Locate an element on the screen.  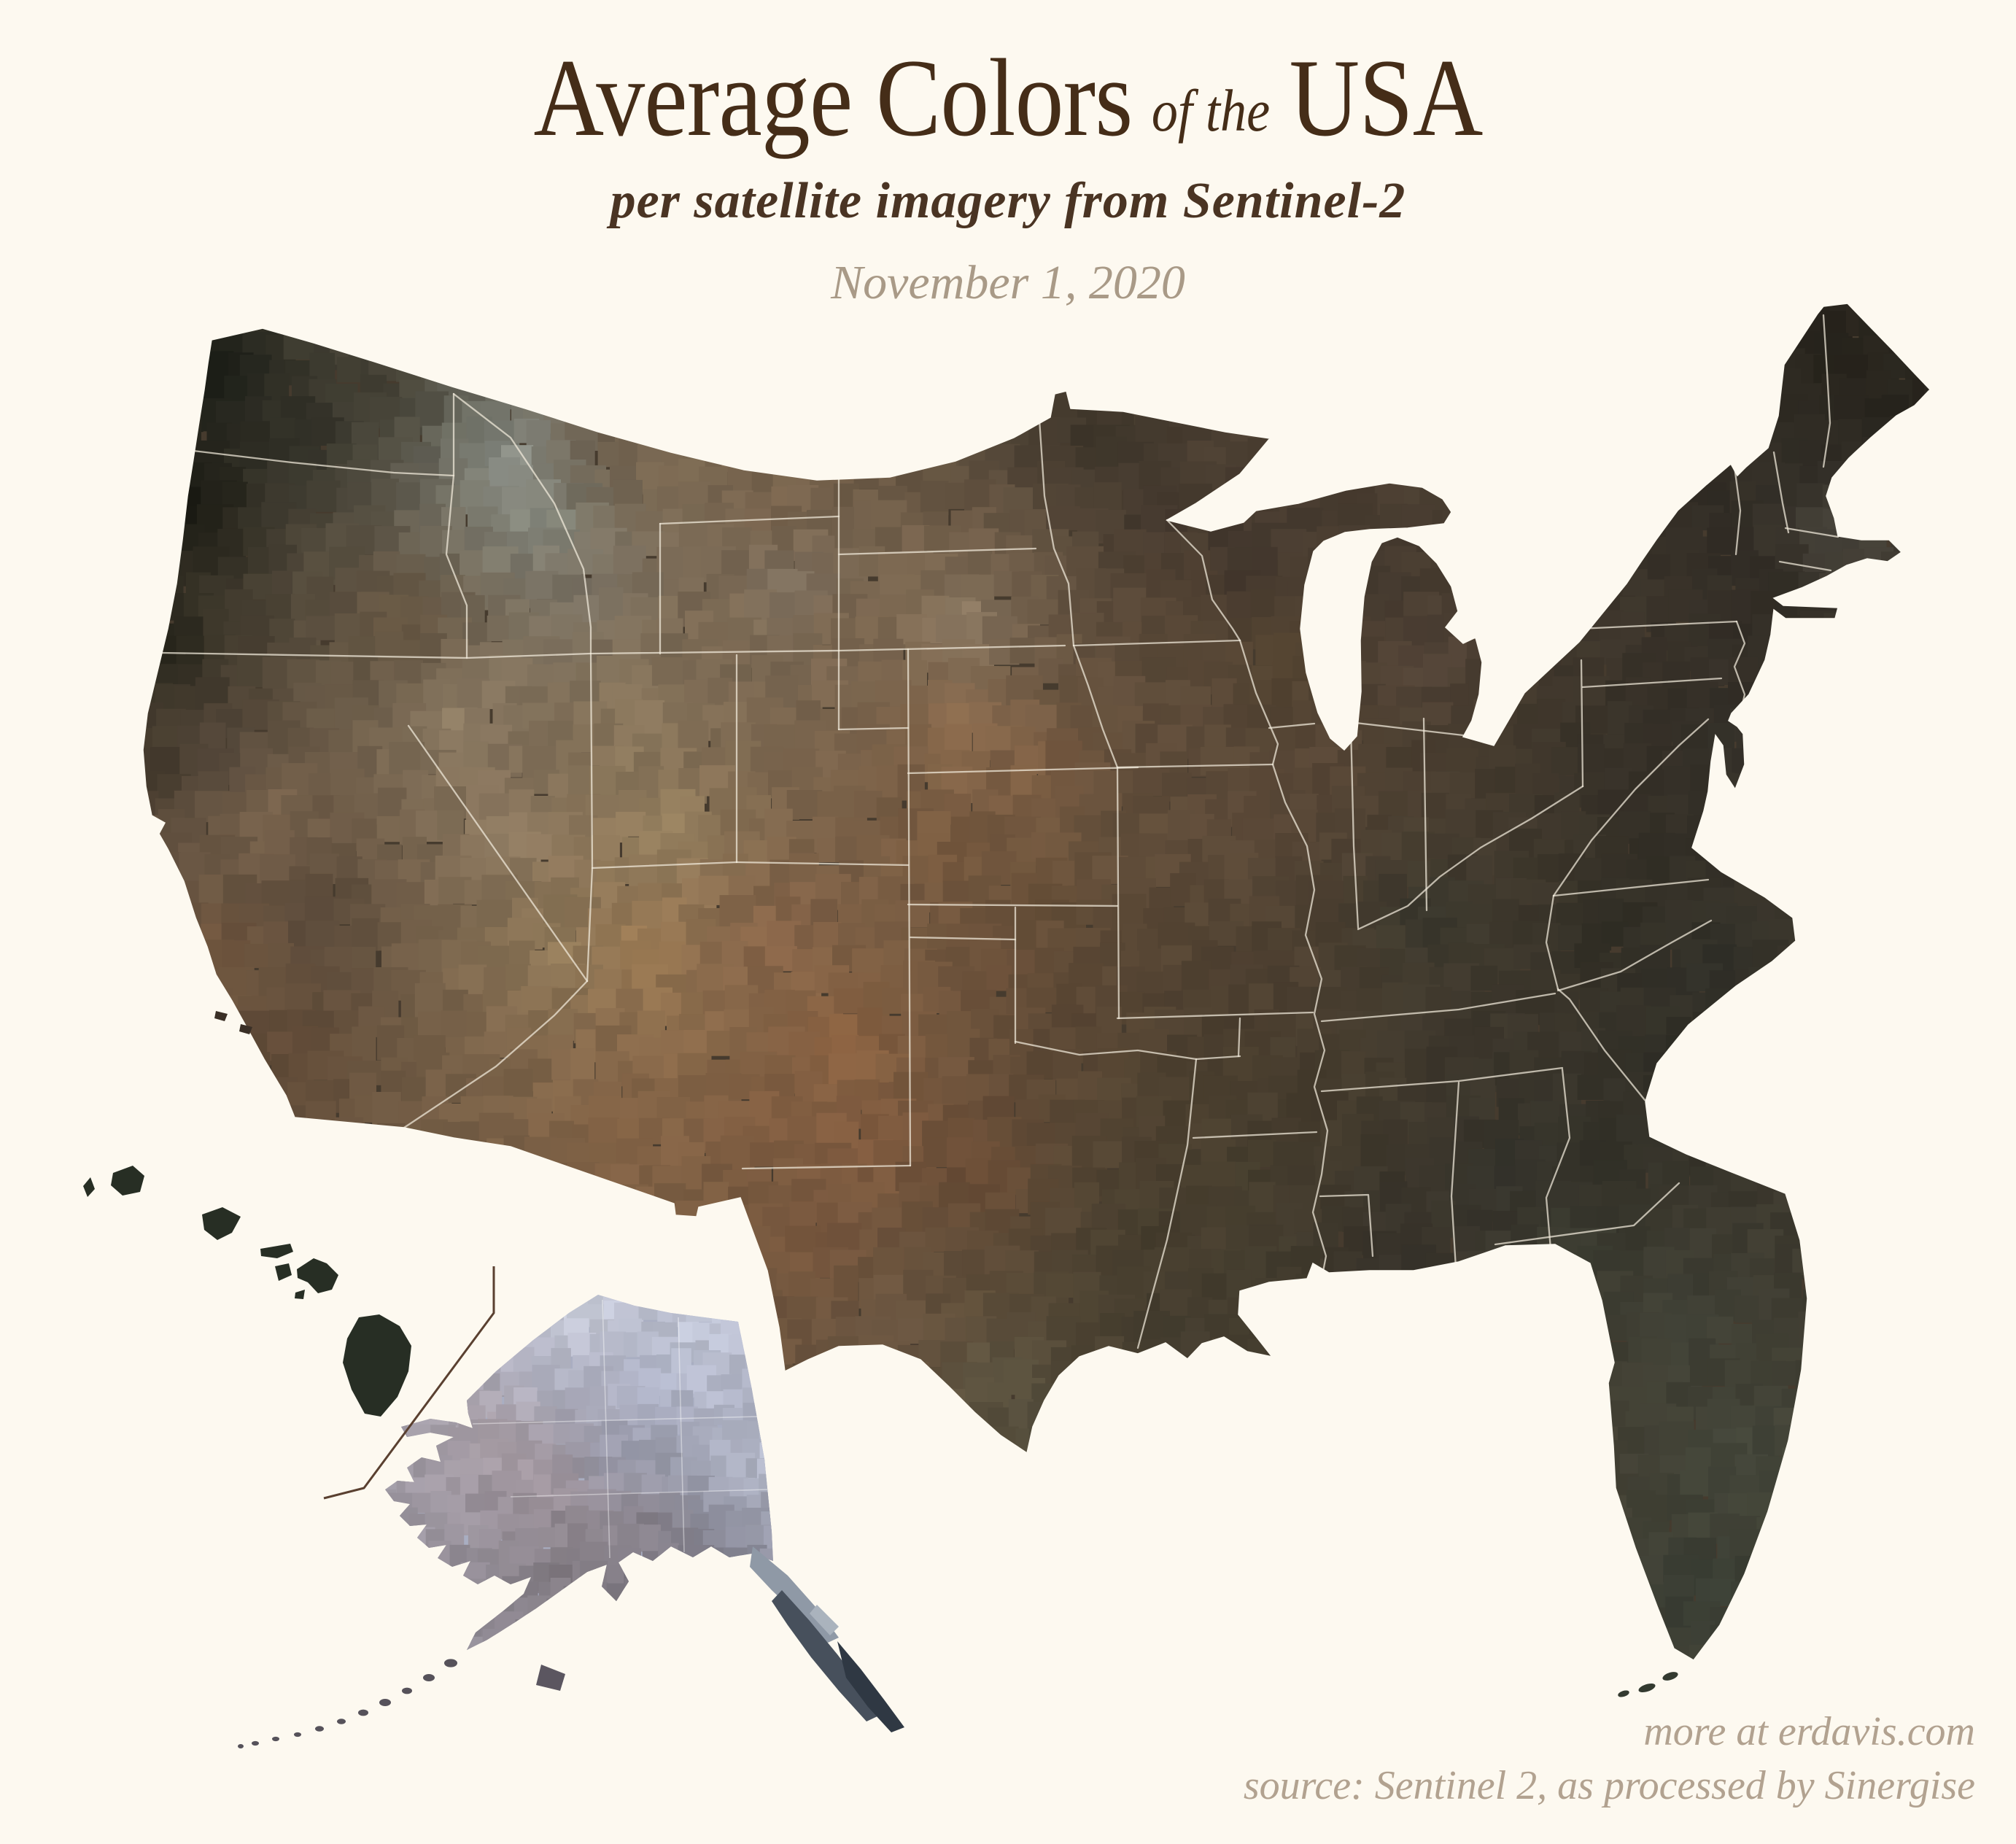
island-shapes is located at coordinates (559, 1379).